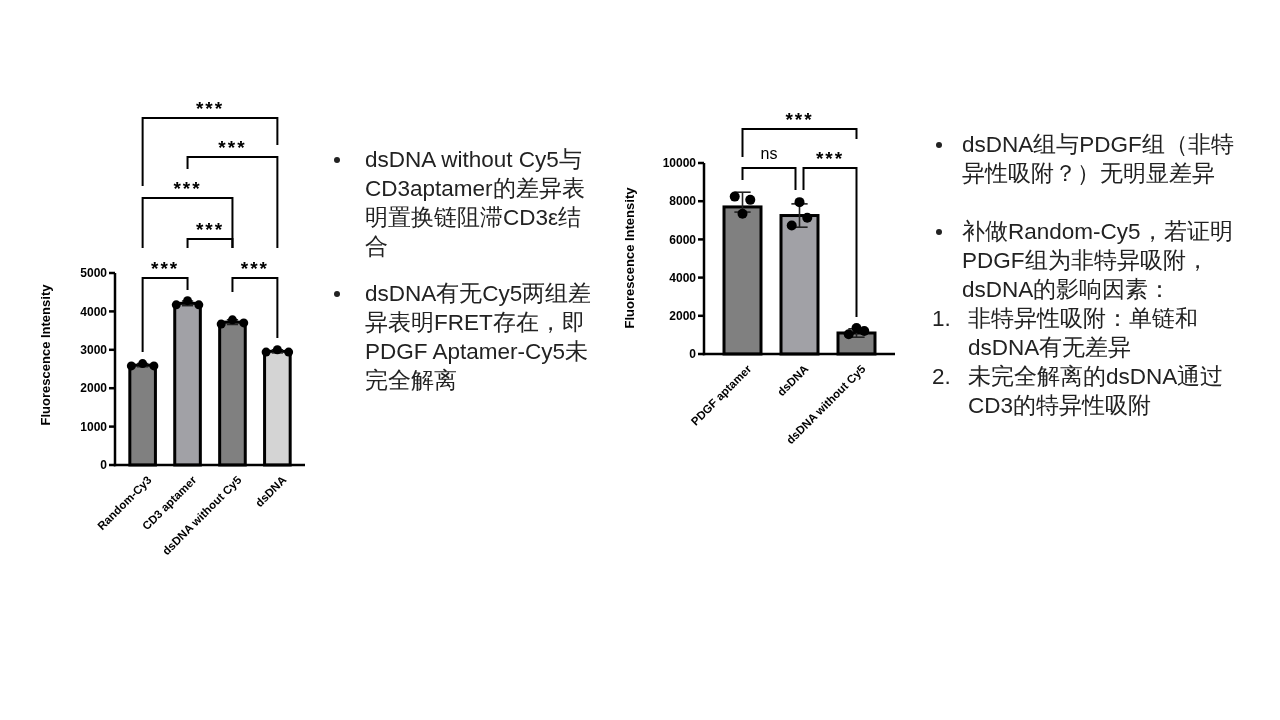 This screenshot has height=720, width=1280. What do you see at coordinates (479, 337) in the screenshot?
I see `text: dsDNA有无Cy5两组差异表明FRET存在，即PDGF Aptamer-Cy5未完全解离` at bounding box center [479, 337].